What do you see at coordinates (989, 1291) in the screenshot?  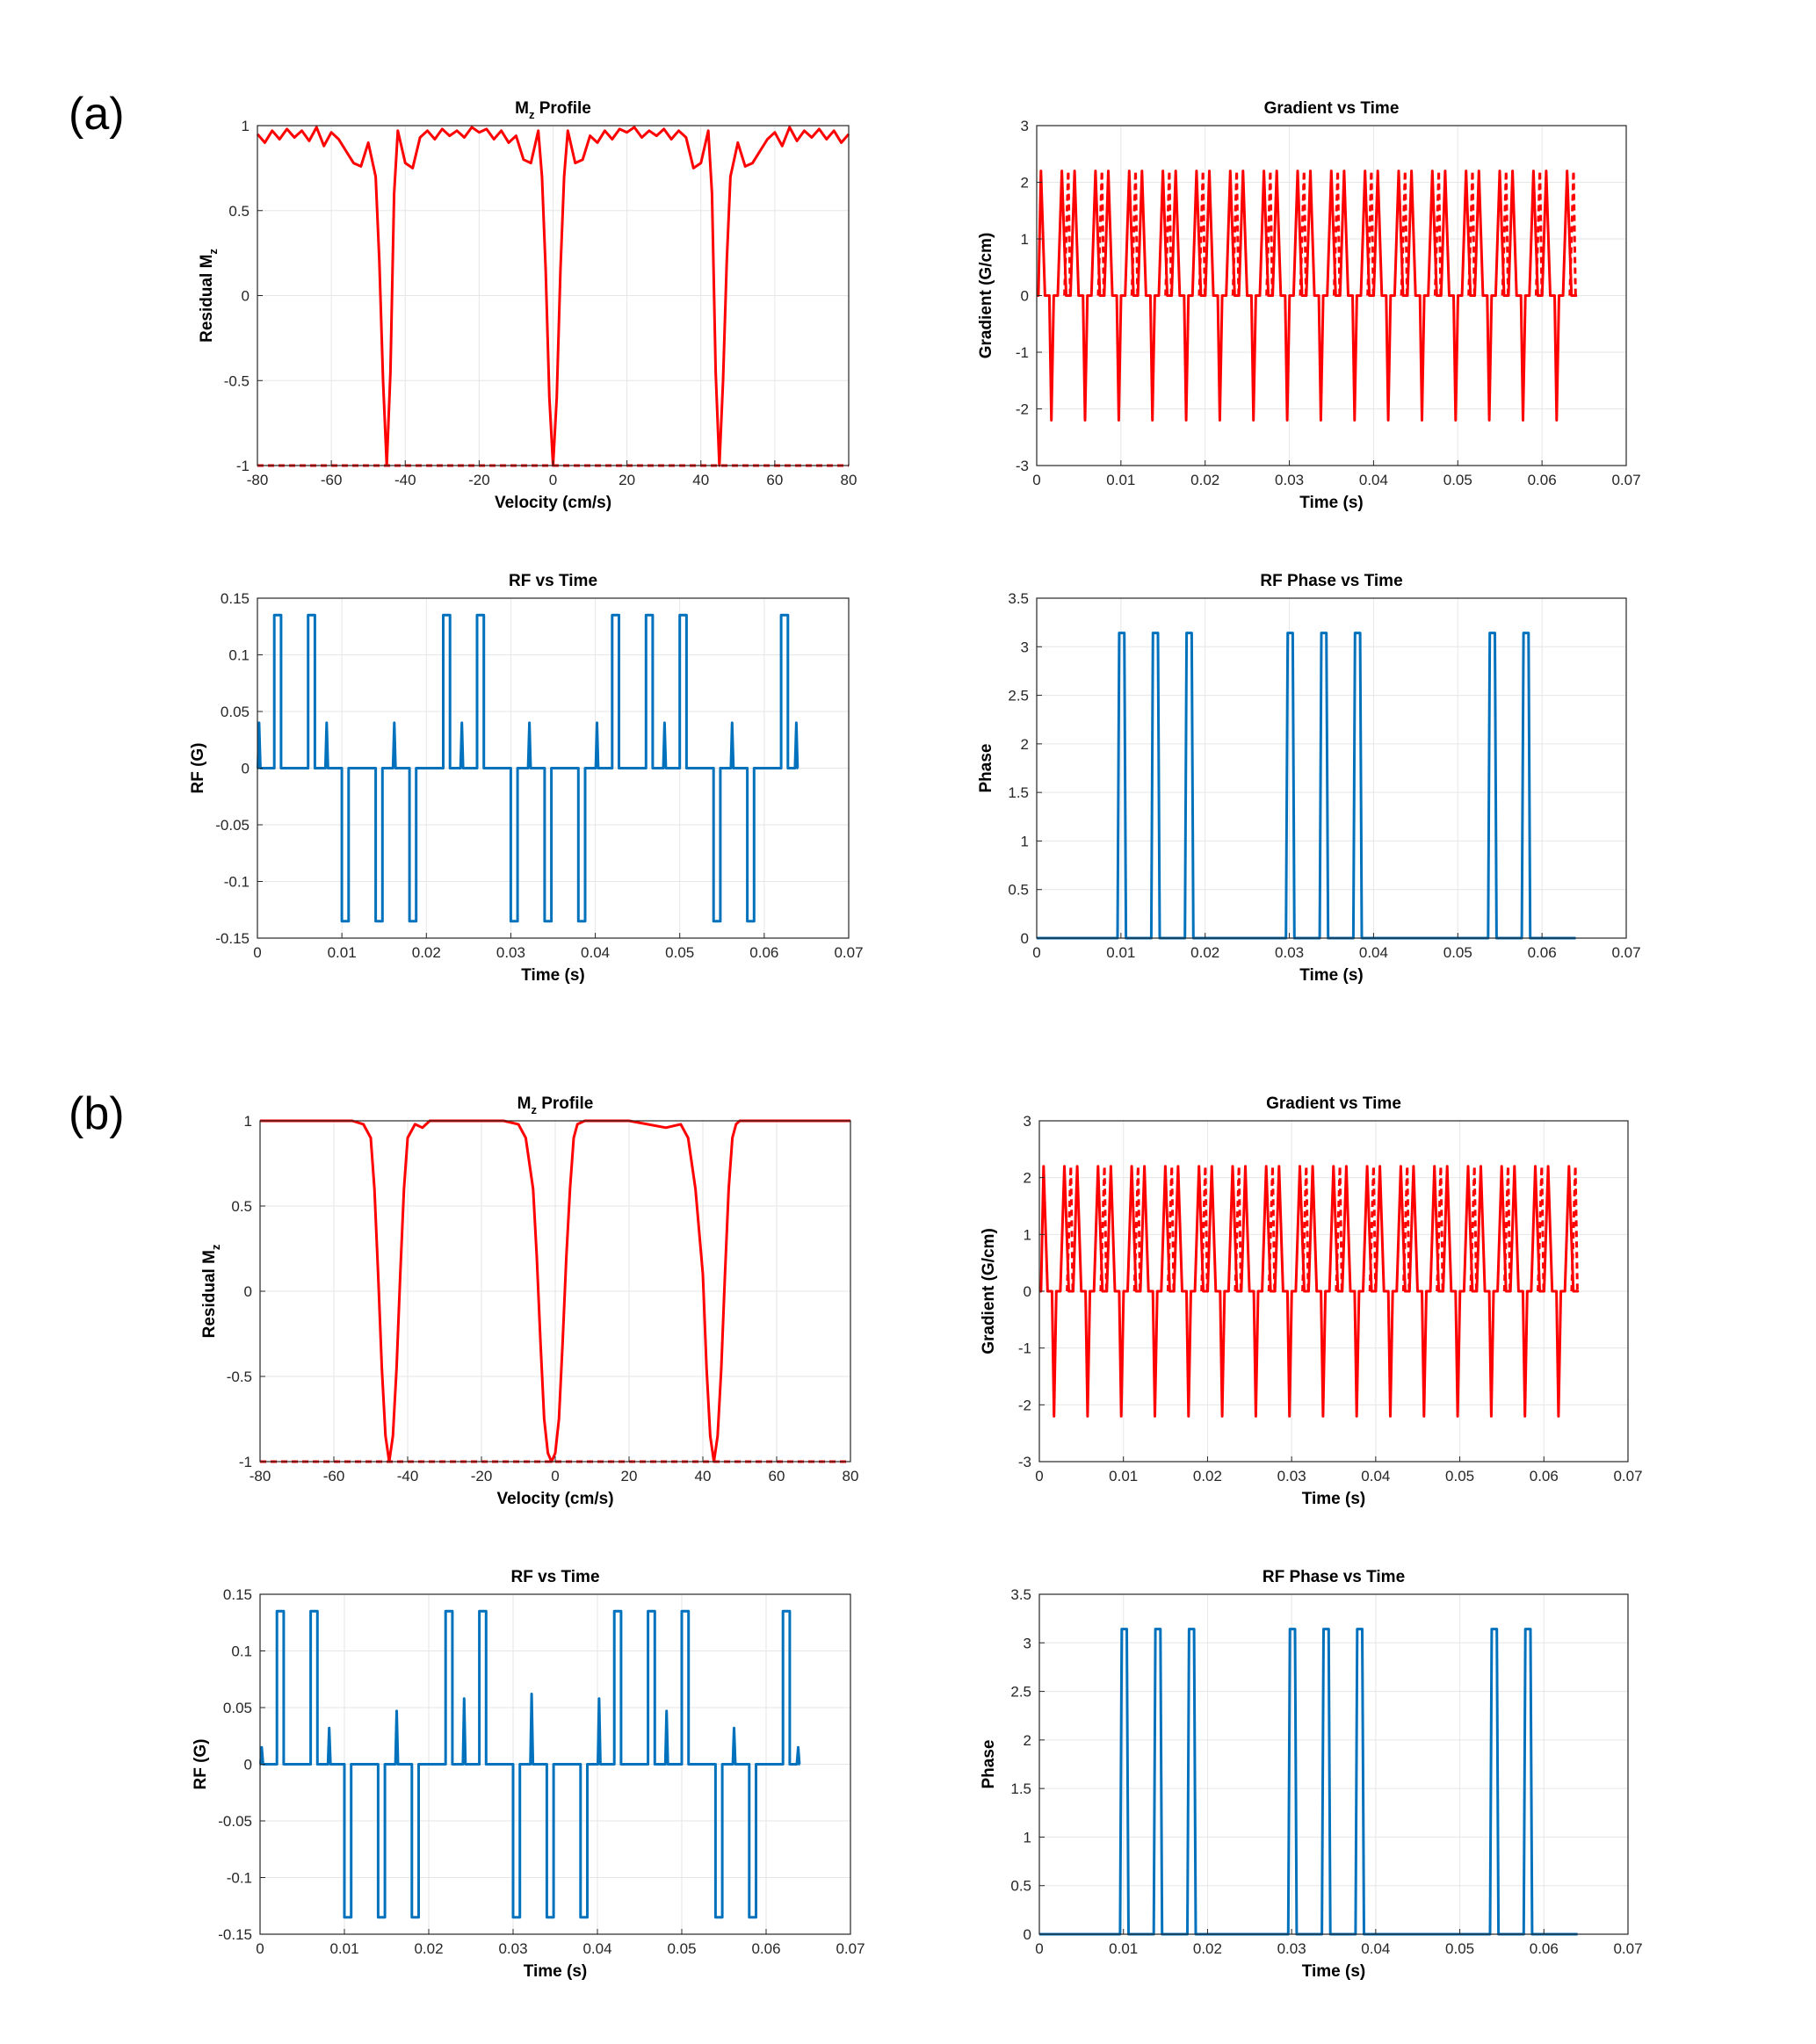 I see `y-axis-label: Gradient (G/cm)` at bounding box center [989, 1291].